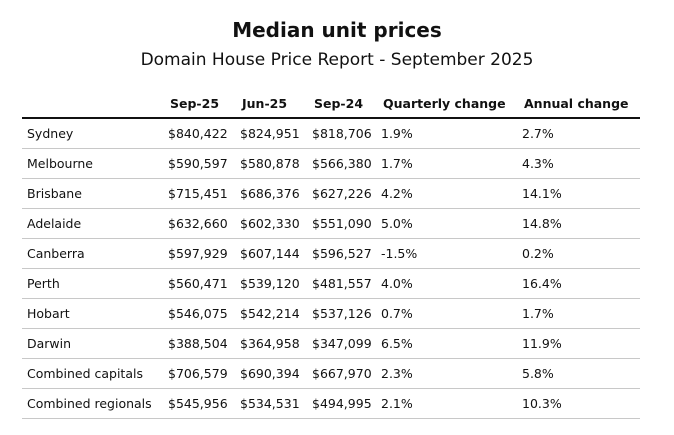  Describe the element at coordinates (92, 403) in the screenshot. I see `city-cell: Combined regionals` at that location.